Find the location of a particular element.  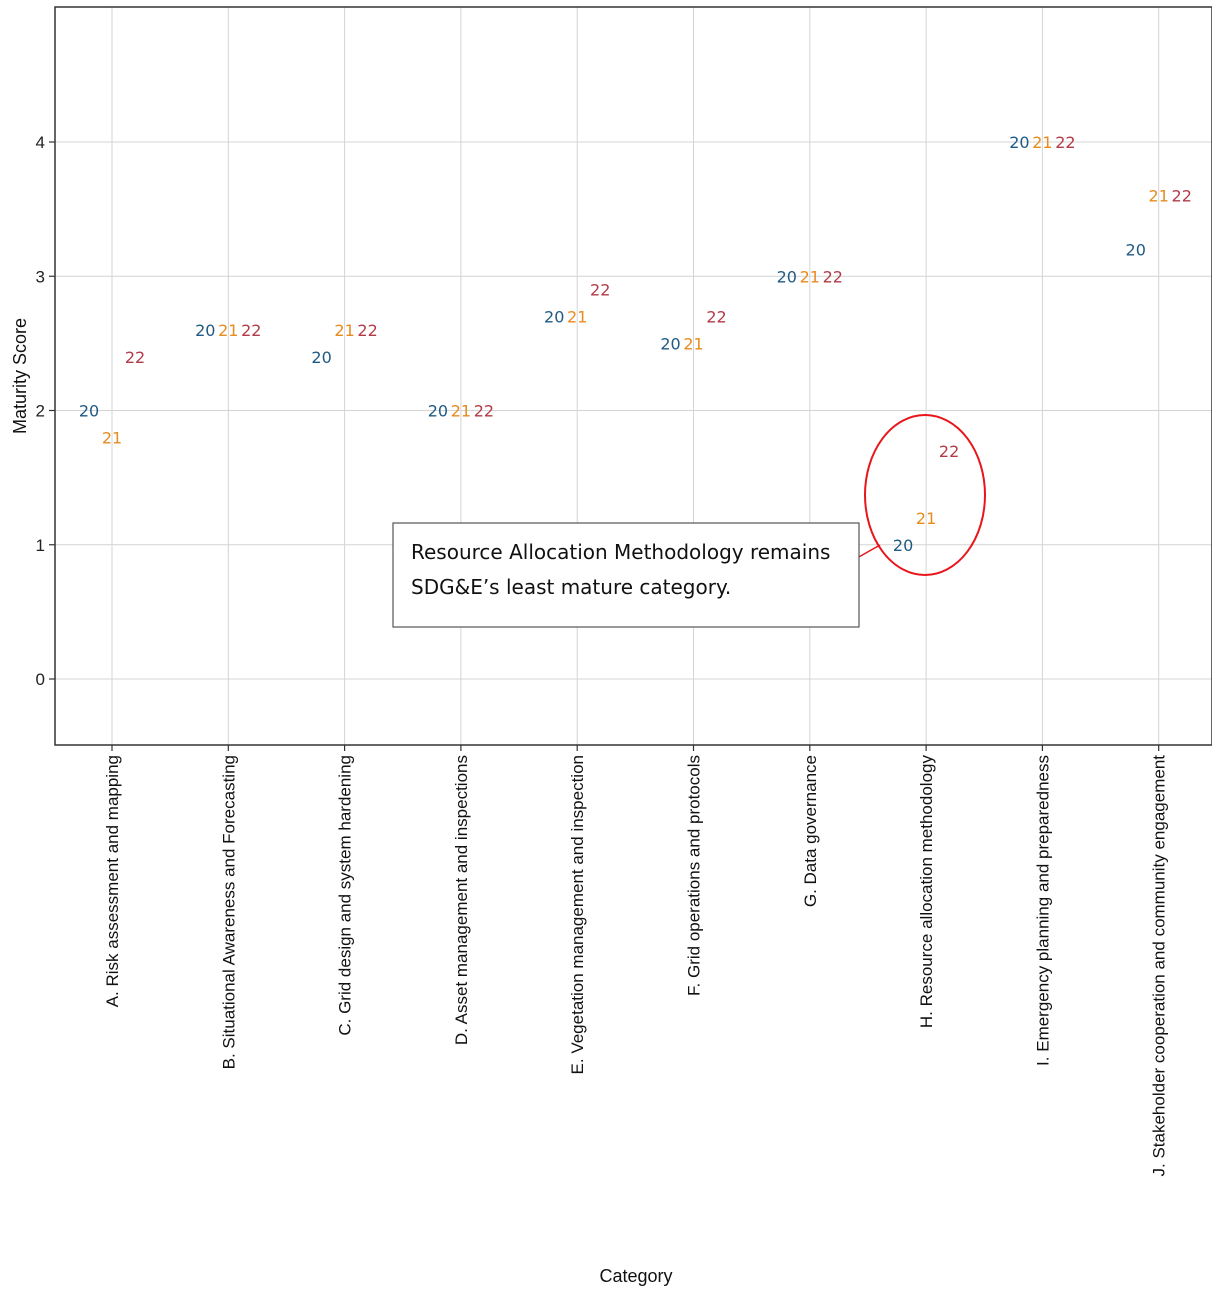

annotation-box is located at coordinates (626, 575).